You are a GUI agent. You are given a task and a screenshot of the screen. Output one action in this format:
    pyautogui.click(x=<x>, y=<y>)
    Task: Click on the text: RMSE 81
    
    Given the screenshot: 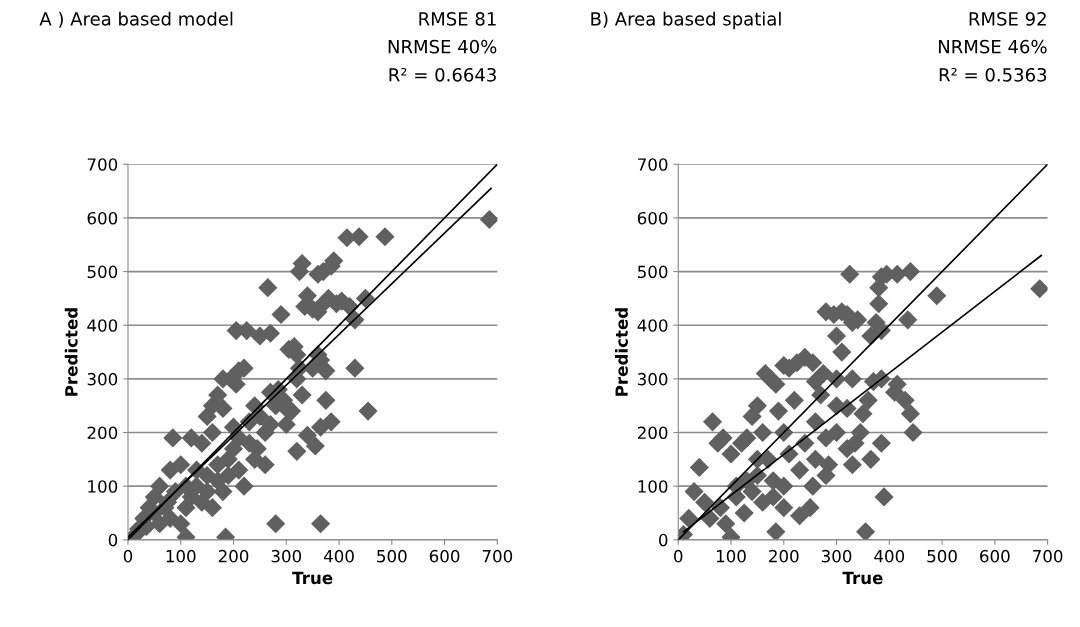 What is the action you would take?
    pyautogui.click(x=457, y=19)
    